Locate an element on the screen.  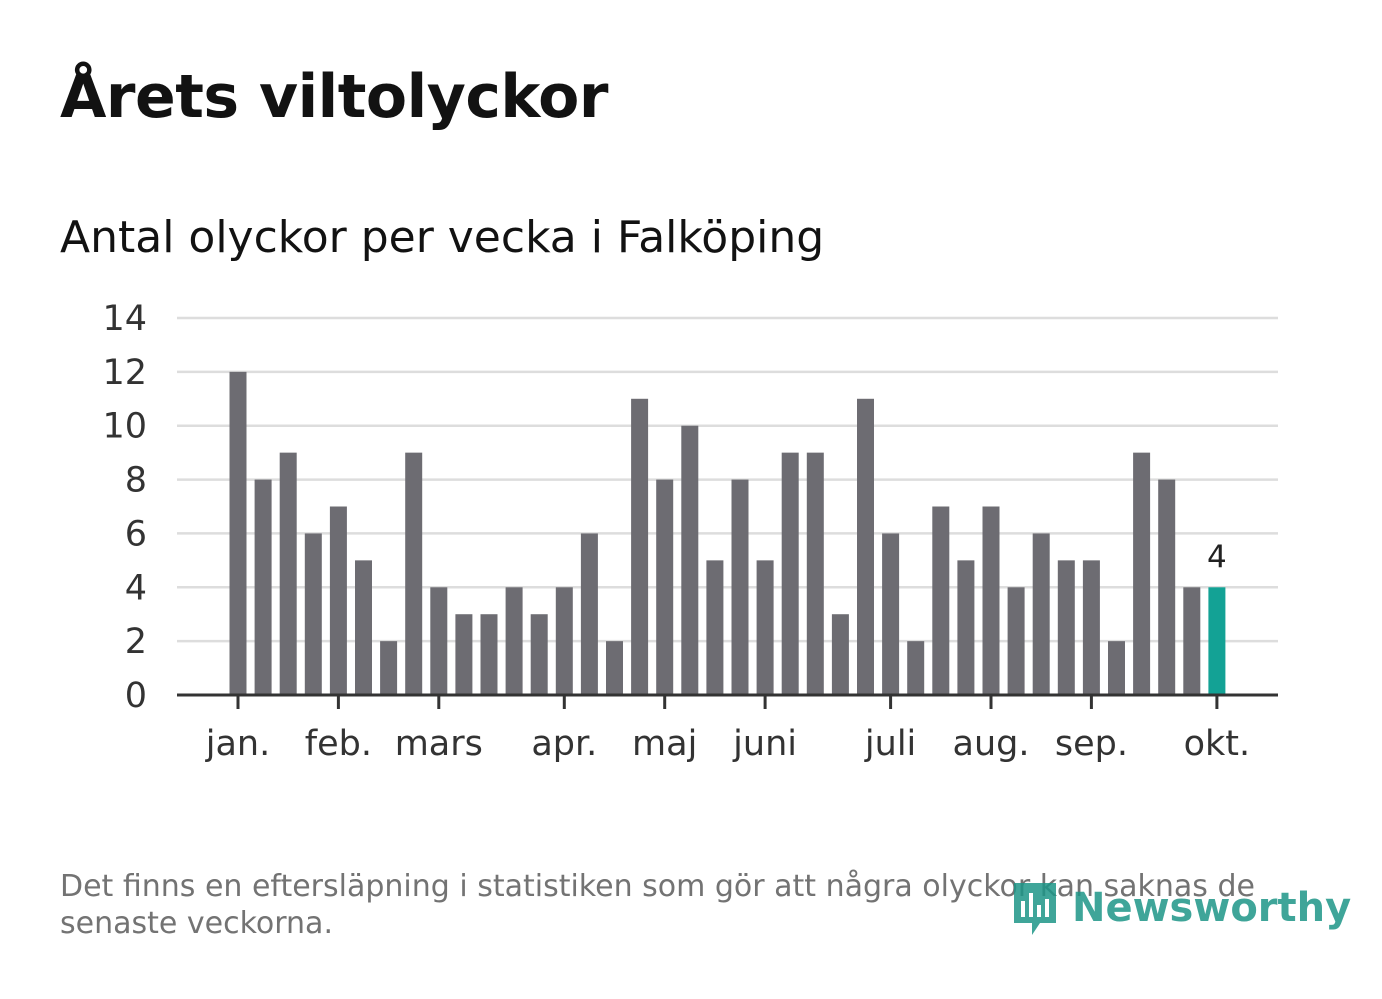
y-axis-tick-labels: 0 2 4 6 8 10 12 14 is located at coordinates (124, 507).